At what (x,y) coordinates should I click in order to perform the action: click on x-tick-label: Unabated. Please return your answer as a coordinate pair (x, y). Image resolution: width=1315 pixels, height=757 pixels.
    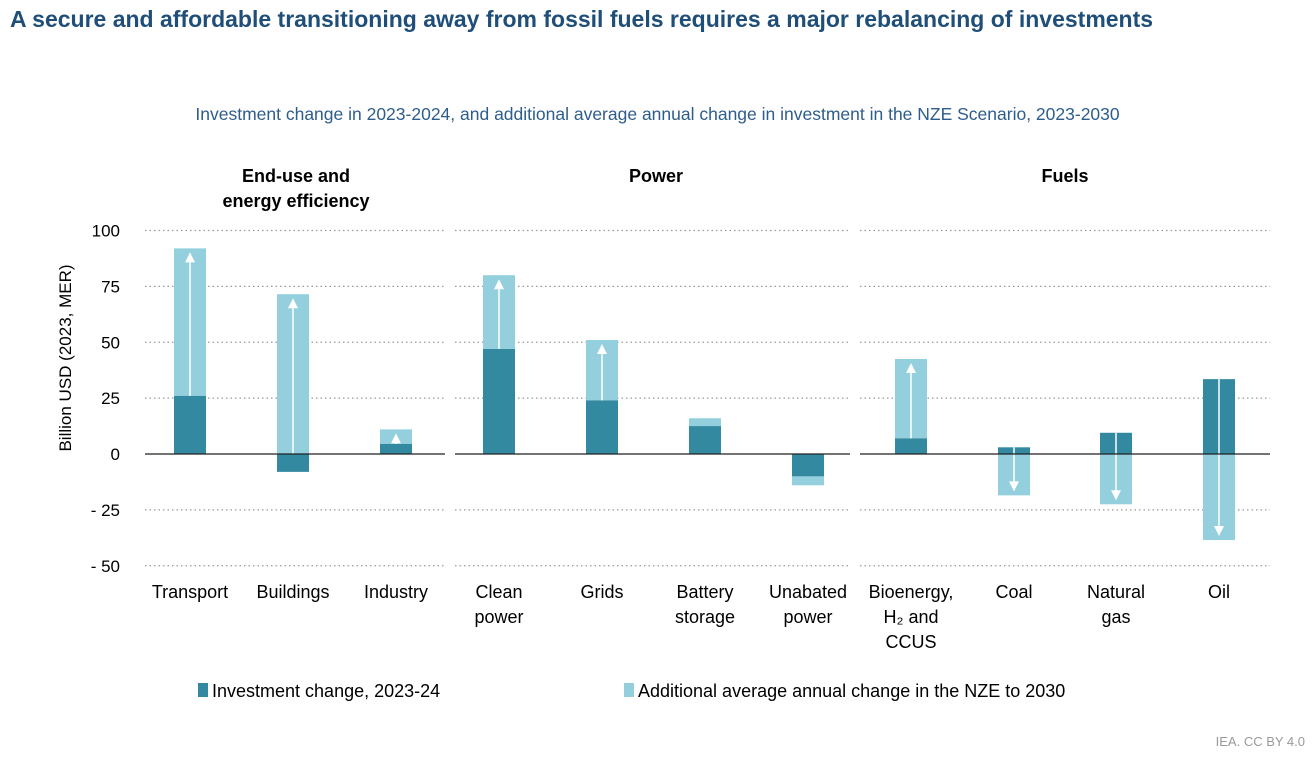
    Looking at the image, I should click on (808, 592).